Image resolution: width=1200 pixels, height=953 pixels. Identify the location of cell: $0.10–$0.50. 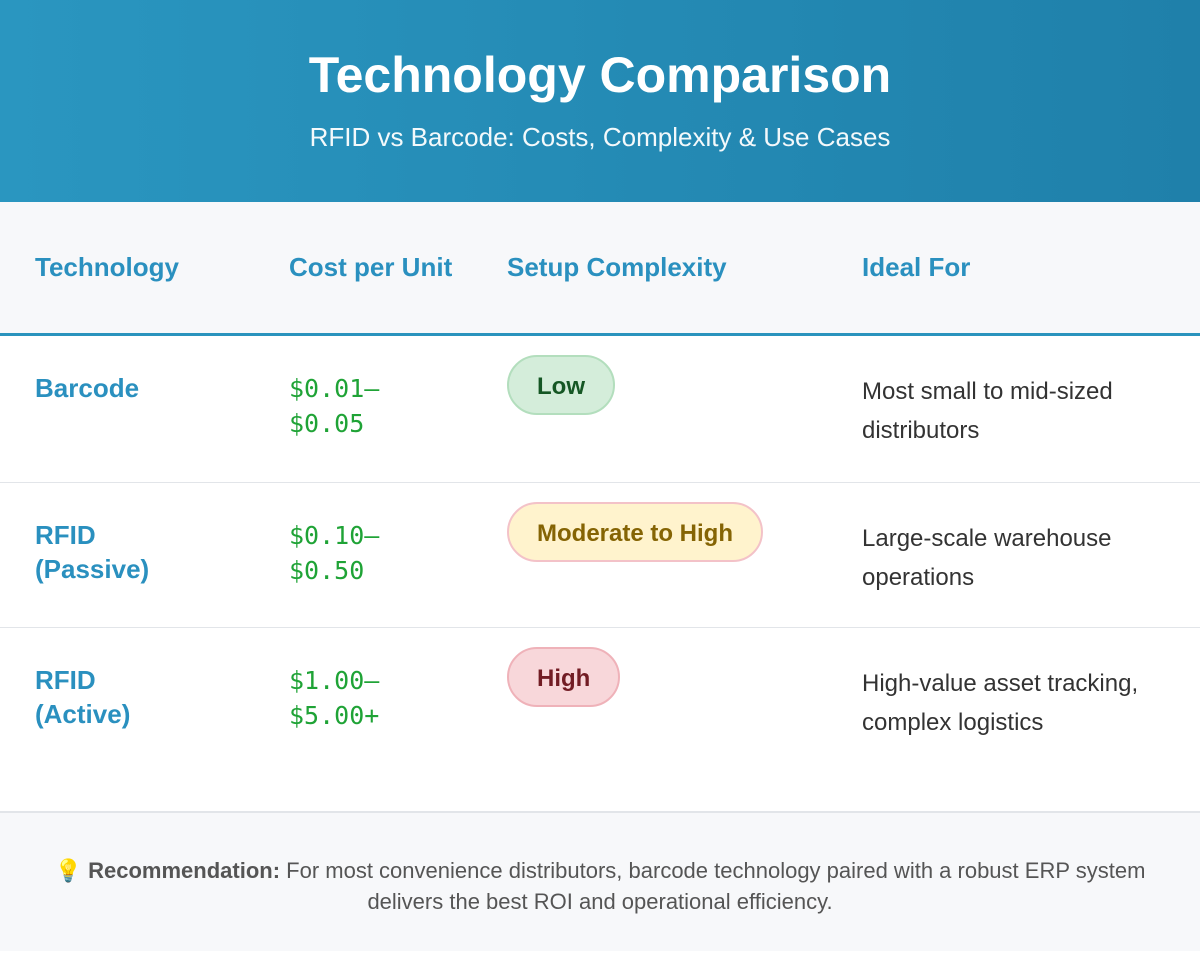
(363, 555).